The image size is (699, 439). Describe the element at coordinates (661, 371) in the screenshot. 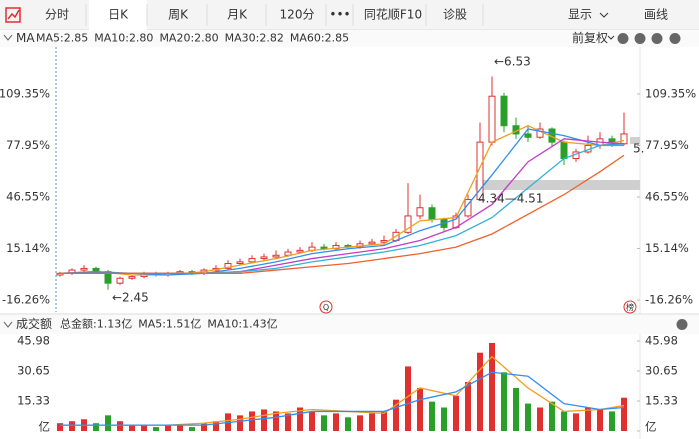

I see `volume-tick-label-right: 30.65` at that location.